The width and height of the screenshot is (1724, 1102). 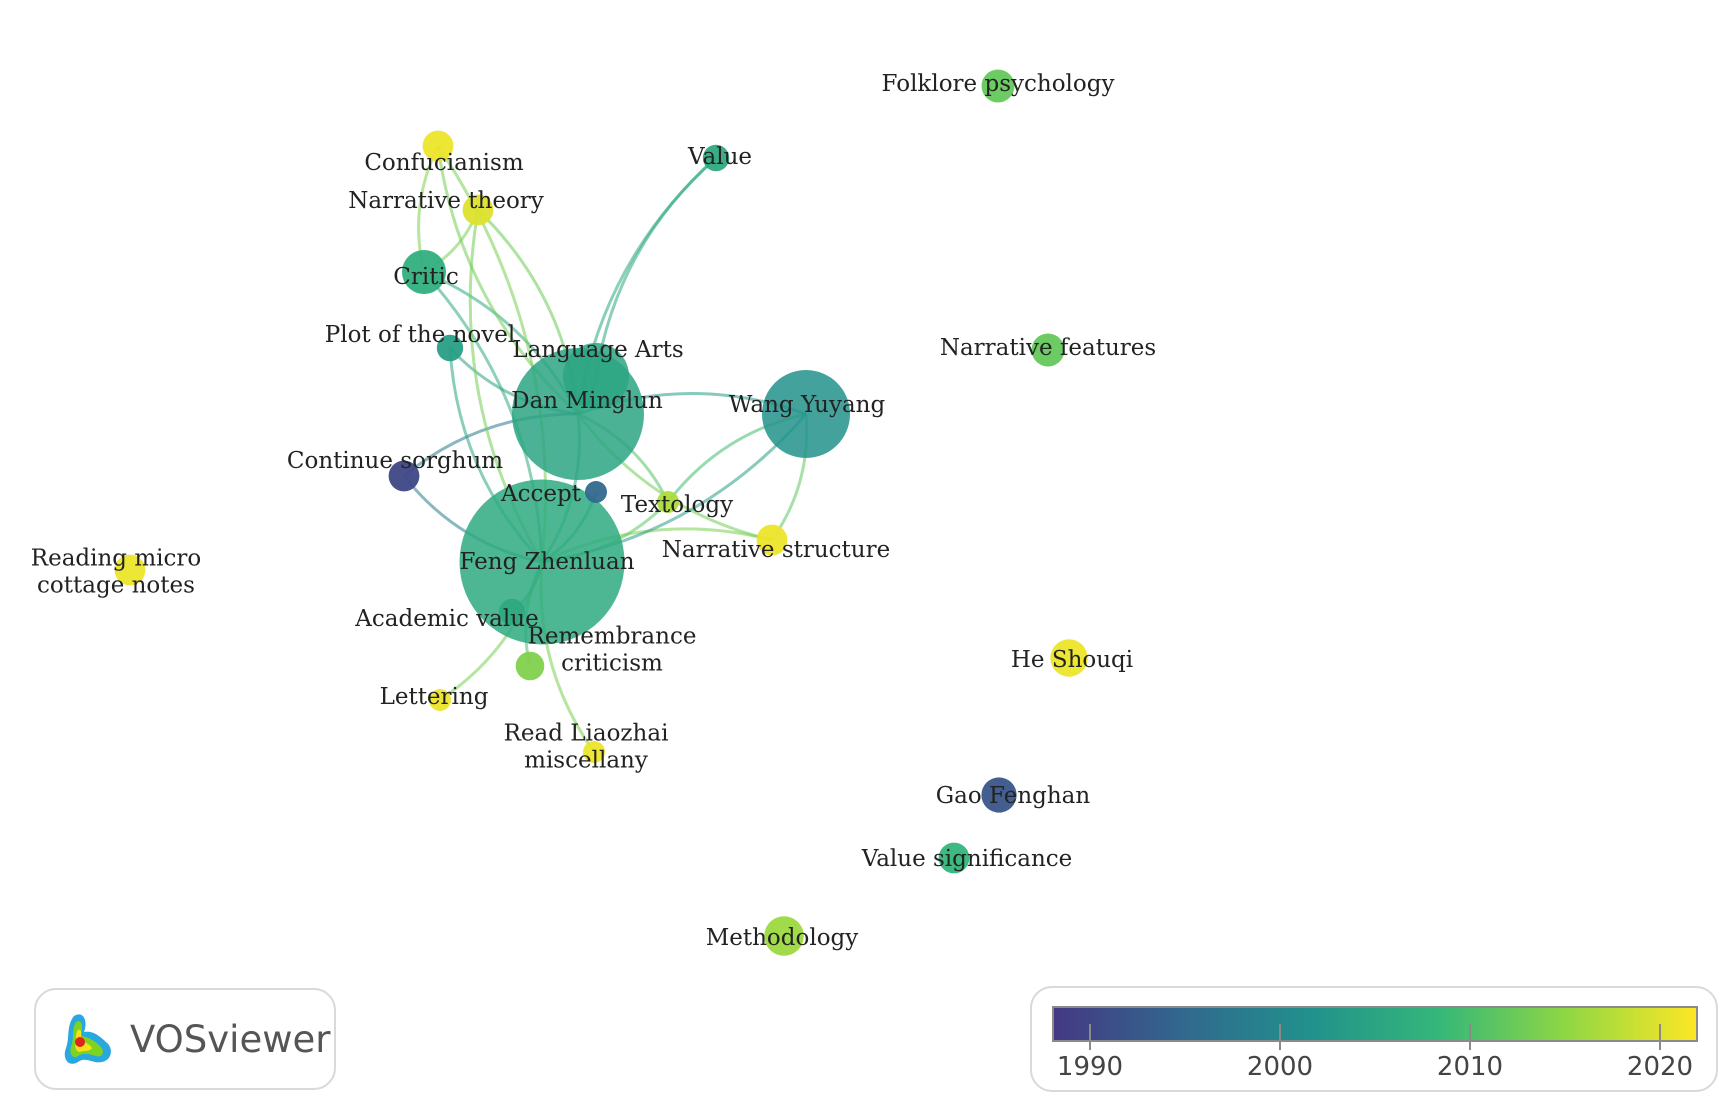 I want to click on node-academic-value, so click(x=512, y=612).